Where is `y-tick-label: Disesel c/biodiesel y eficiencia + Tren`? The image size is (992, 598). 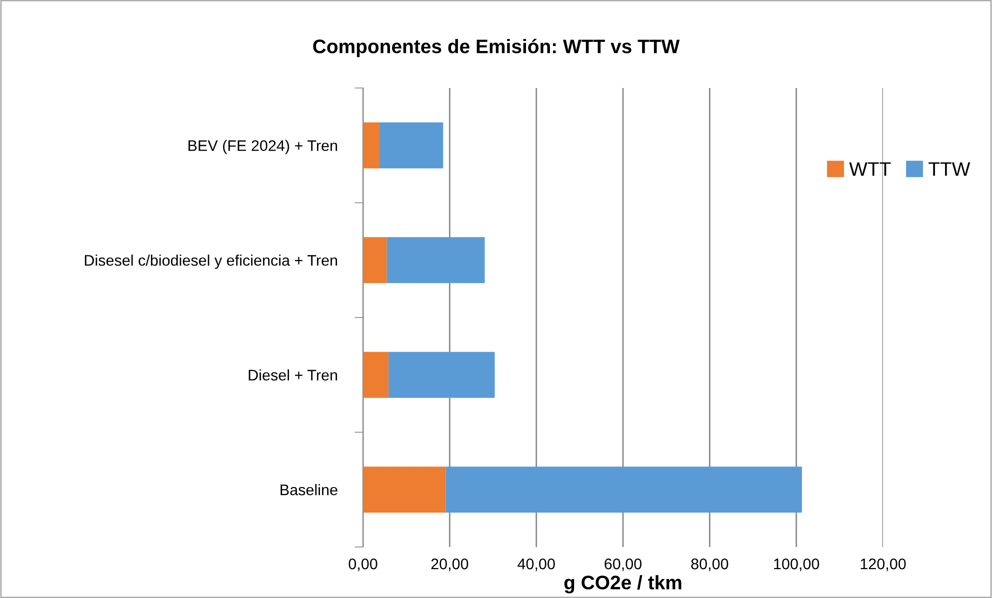 y-tick-label: Disesel c/biodiesel y eficiencia + Tren is located at coordinates (211, 261).